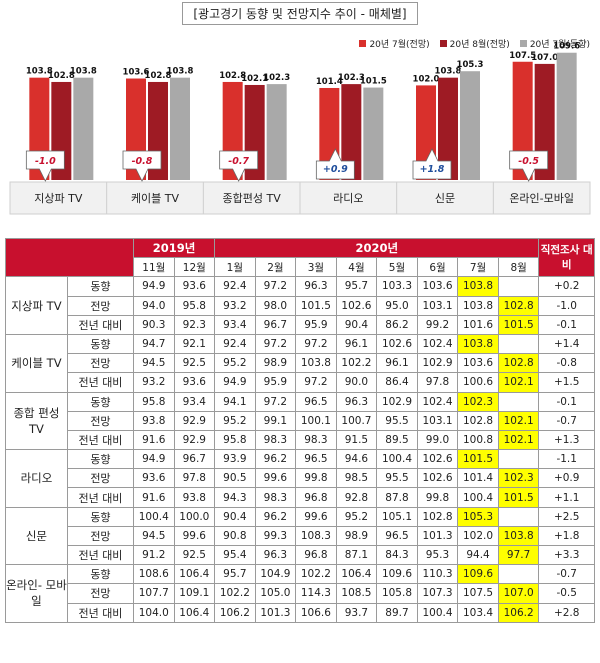  What do you see at coordinates (437, 267) in the screenshot?
I see `month-header: 6월` at bounding box center [437, 267].